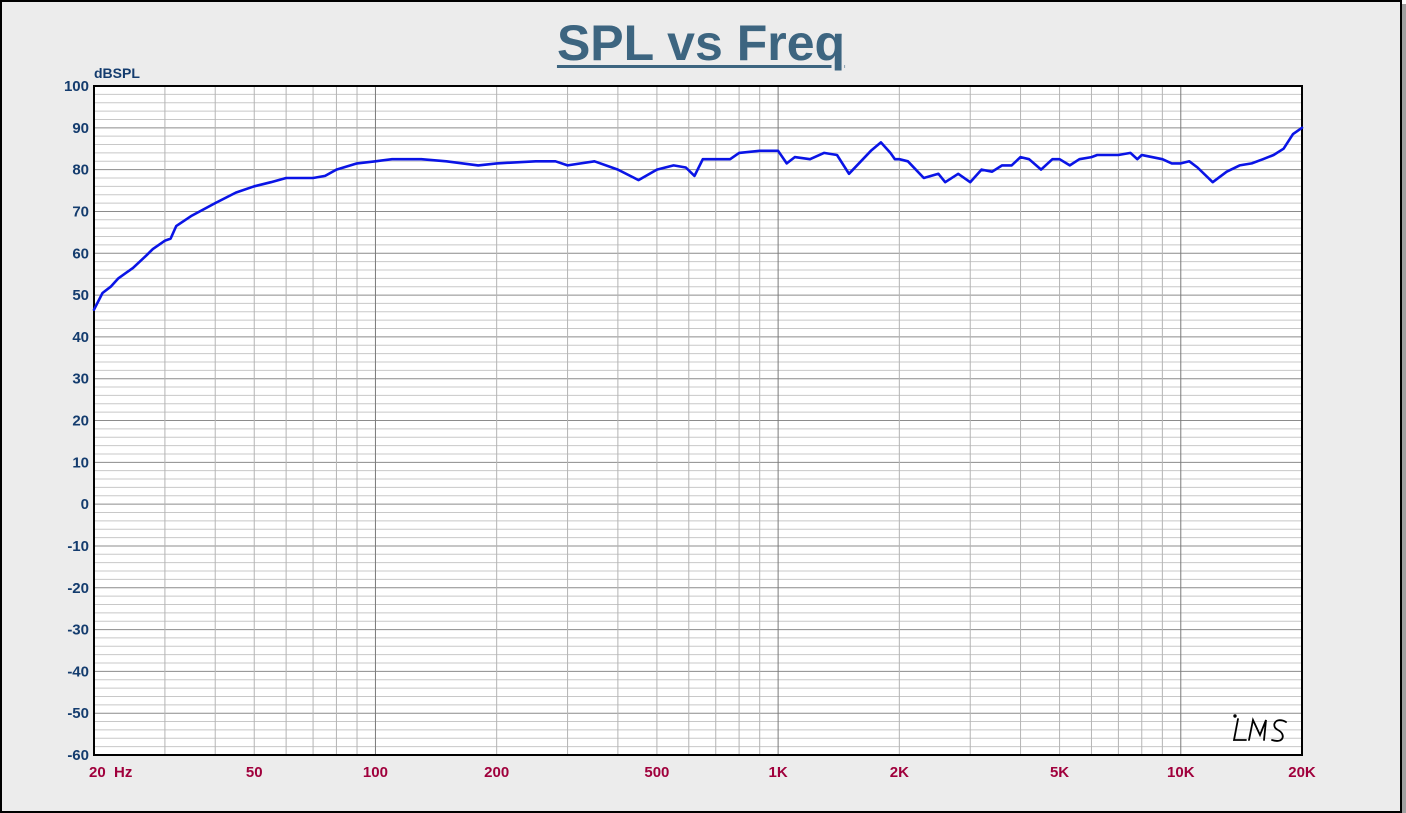  I want to click on y-tick-label: -20, so click(78, 588).